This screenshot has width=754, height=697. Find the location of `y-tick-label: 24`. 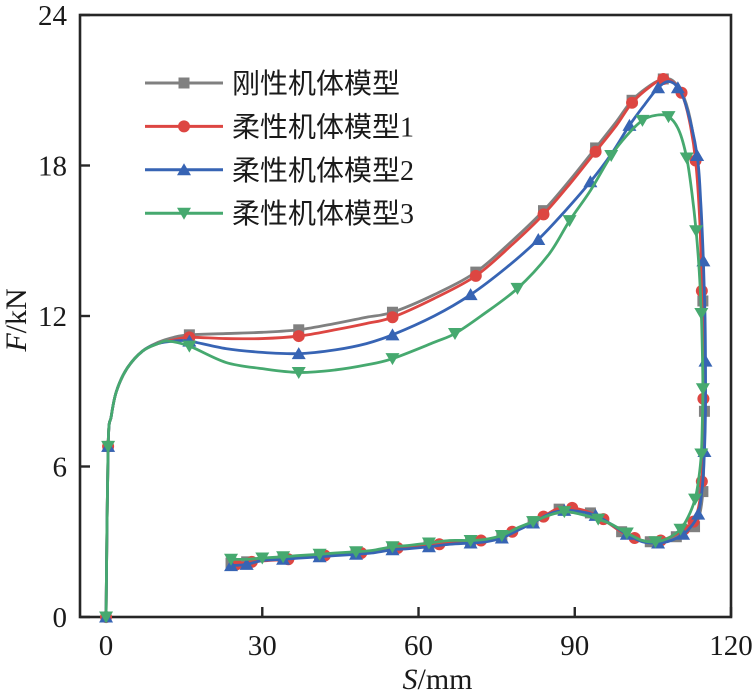

y-tick-label: 24 is located at coordinates (53, 16).